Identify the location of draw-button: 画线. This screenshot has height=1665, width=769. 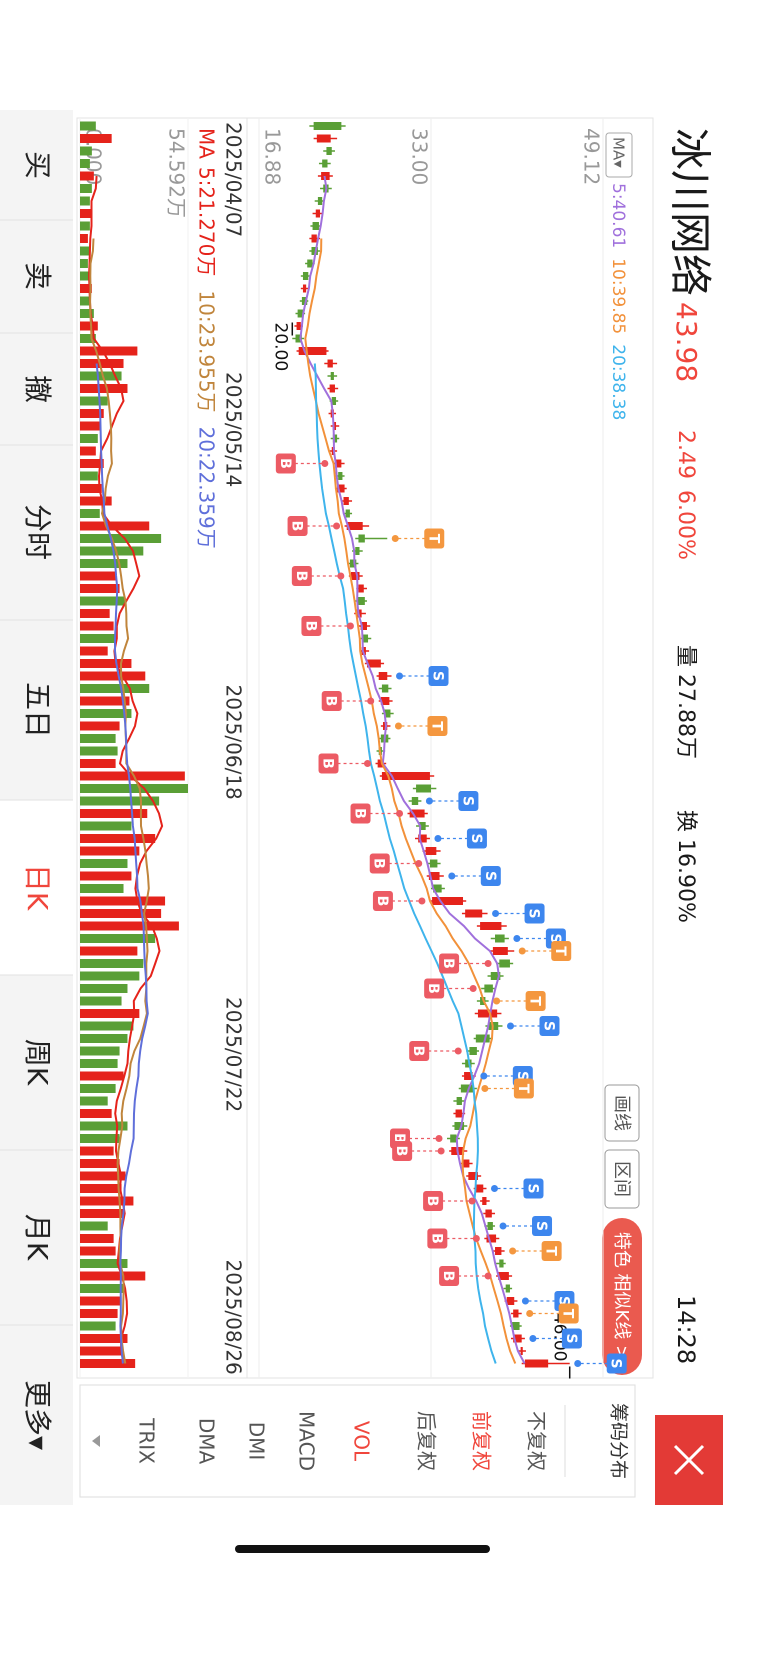
(622, 1113).